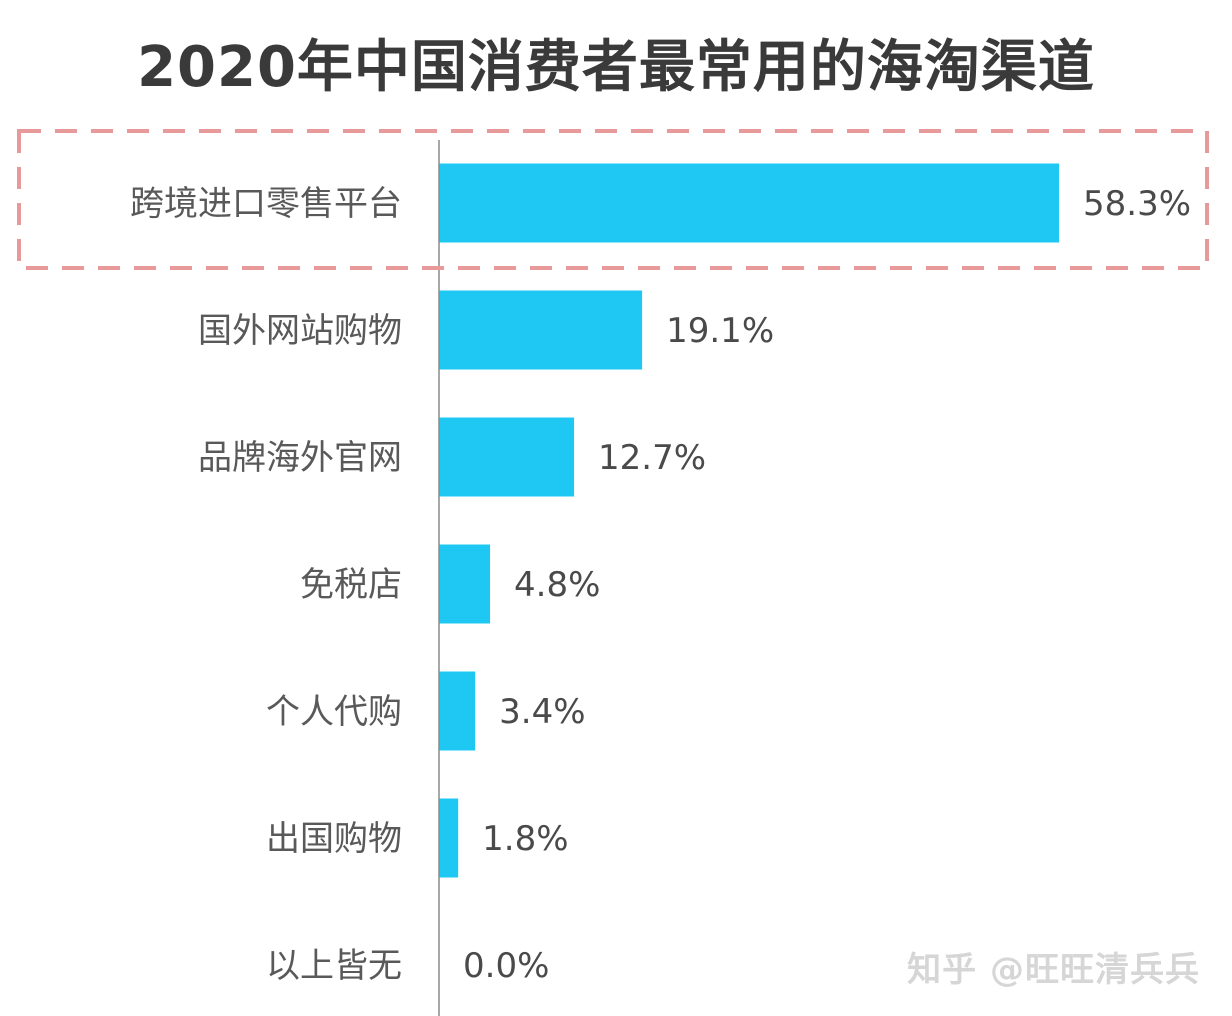  Describe the element at coordinates (720, 331) in the screenshot. I see `value-label-1: 19.1%` at that location.